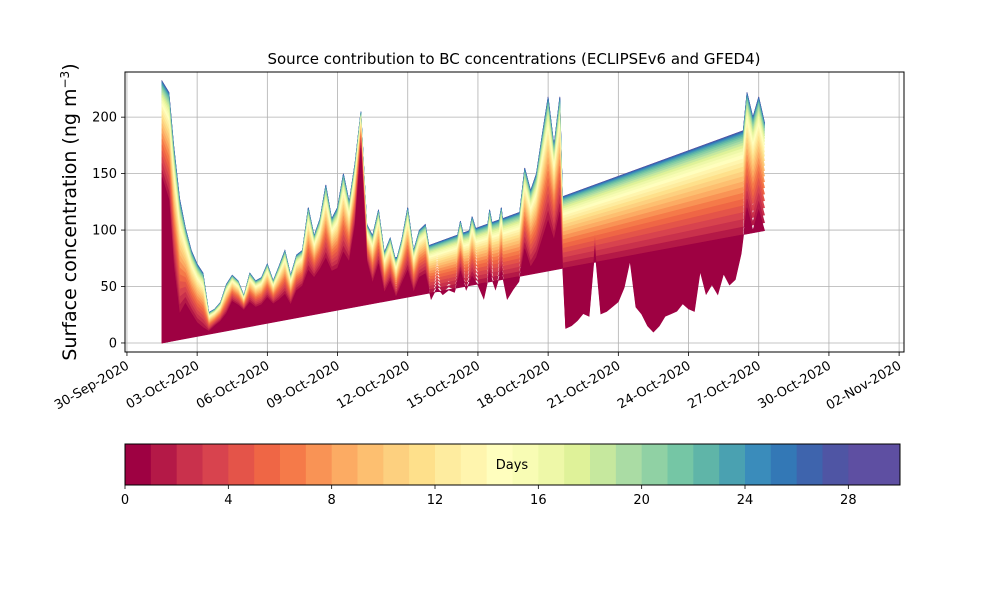 Image resolution: width=1000 pixels, height=600 pixels. Describe the element at coordinates (745, 500) in the screenshot. I see `colorbar-tick-label: 24` at that location.